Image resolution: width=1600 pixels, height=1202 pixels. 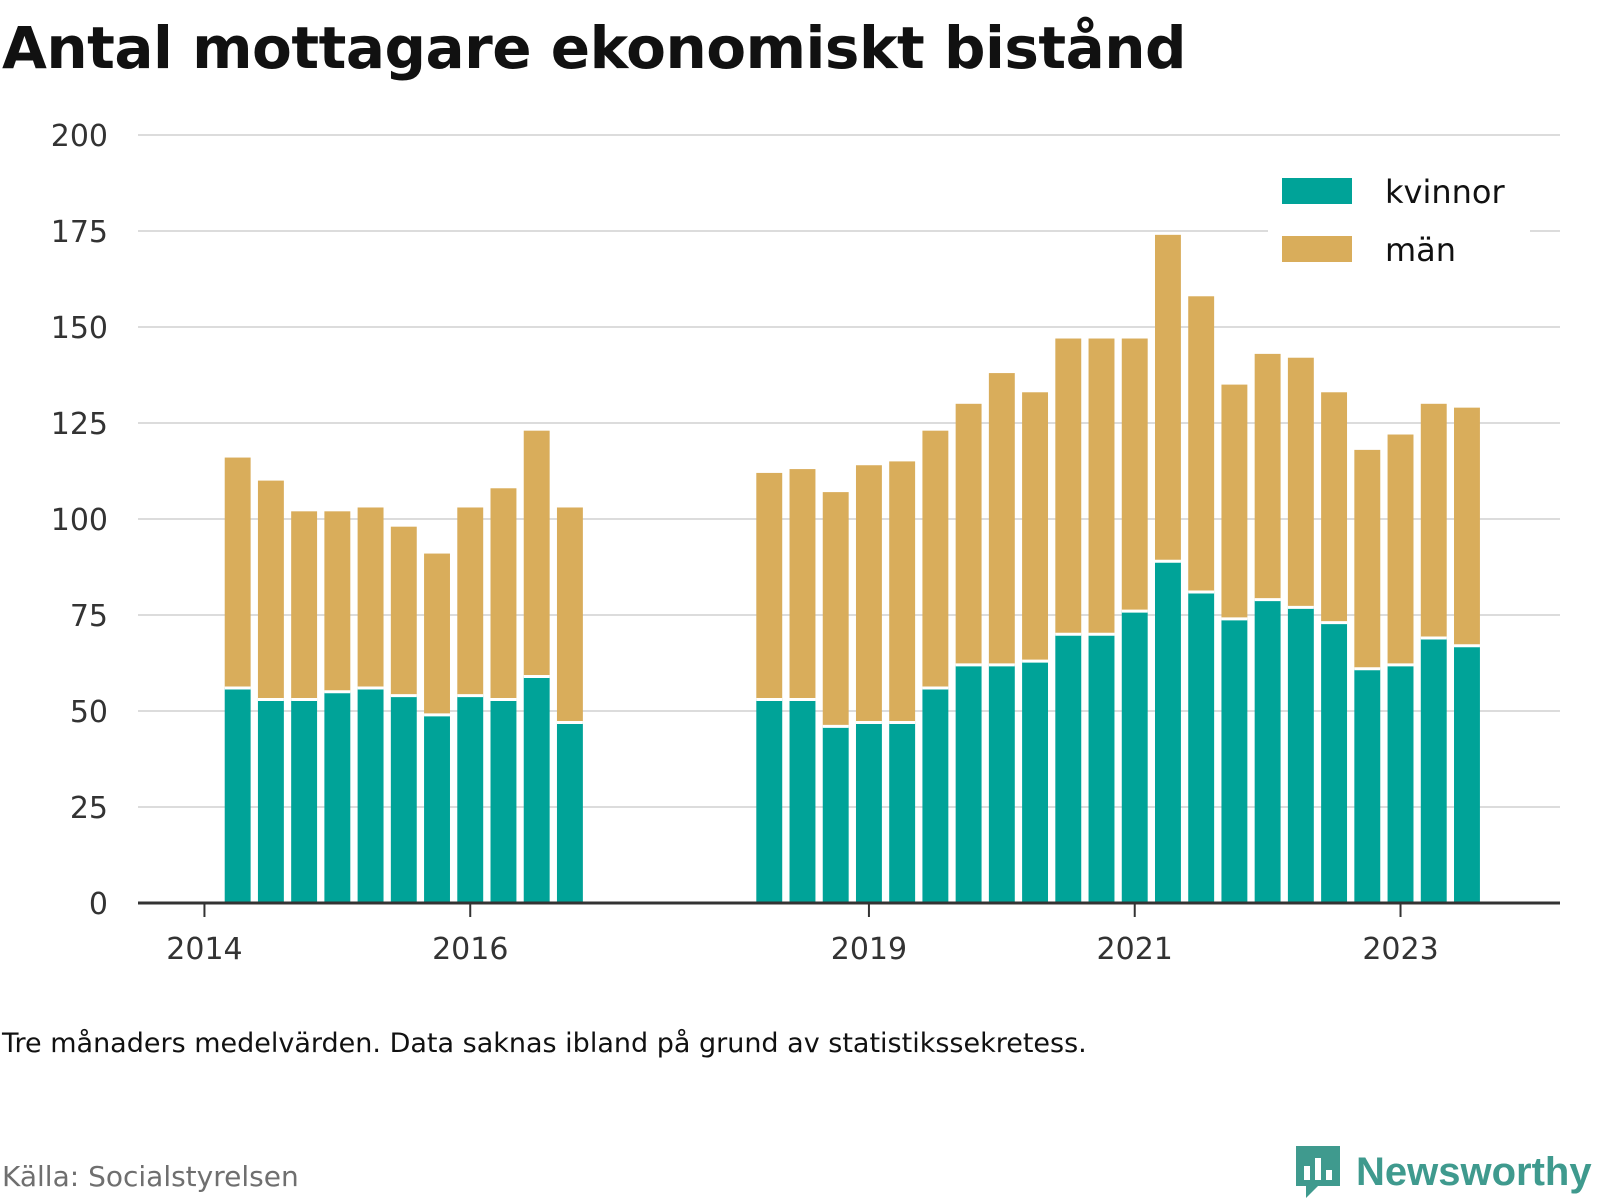 I want to click on legend-swatch-man, so click(x=1317, y=249).